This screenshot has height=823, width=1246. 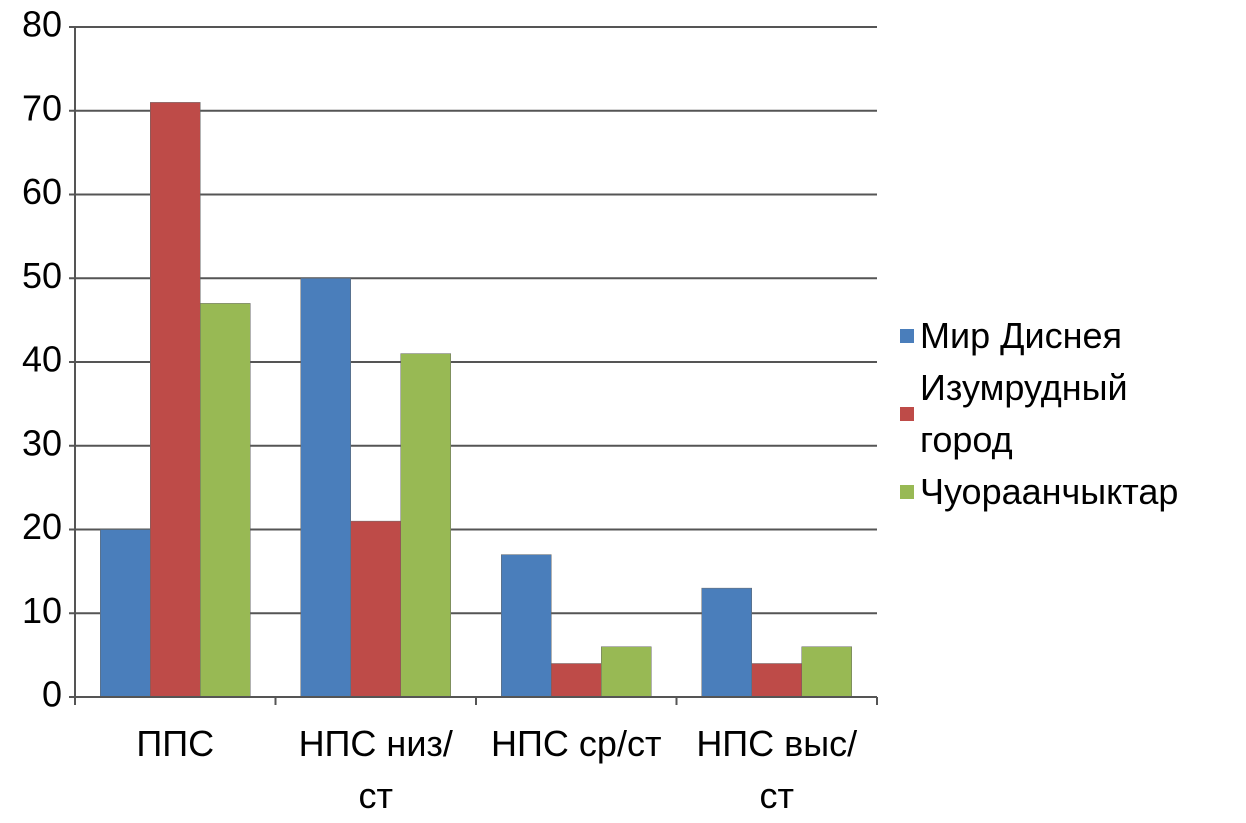 What do you see at coordinates (42, 359) in the screenshot?
I see `y-tick-label: 40` at bounding box center [42, 359].